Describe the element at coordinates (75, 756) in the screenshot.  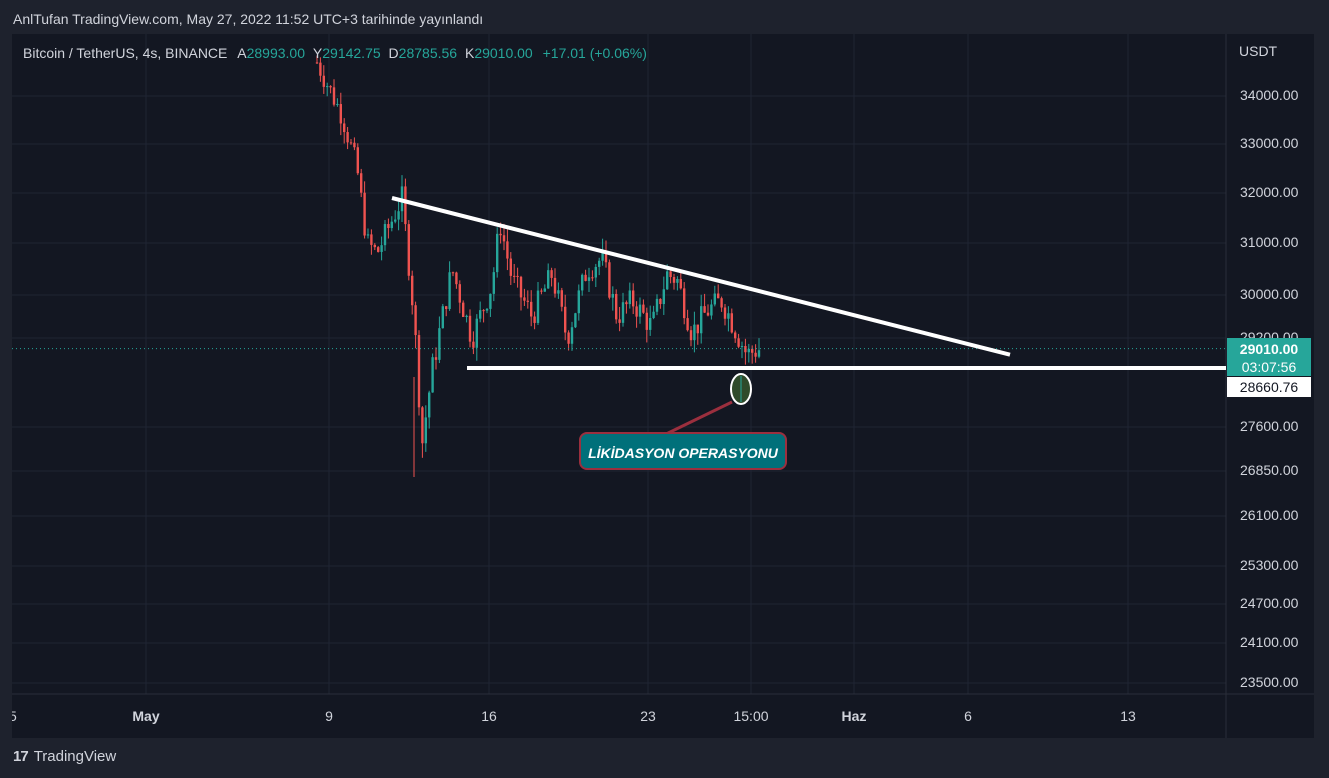
I see `tradingview-brand: TradingView` at that location.